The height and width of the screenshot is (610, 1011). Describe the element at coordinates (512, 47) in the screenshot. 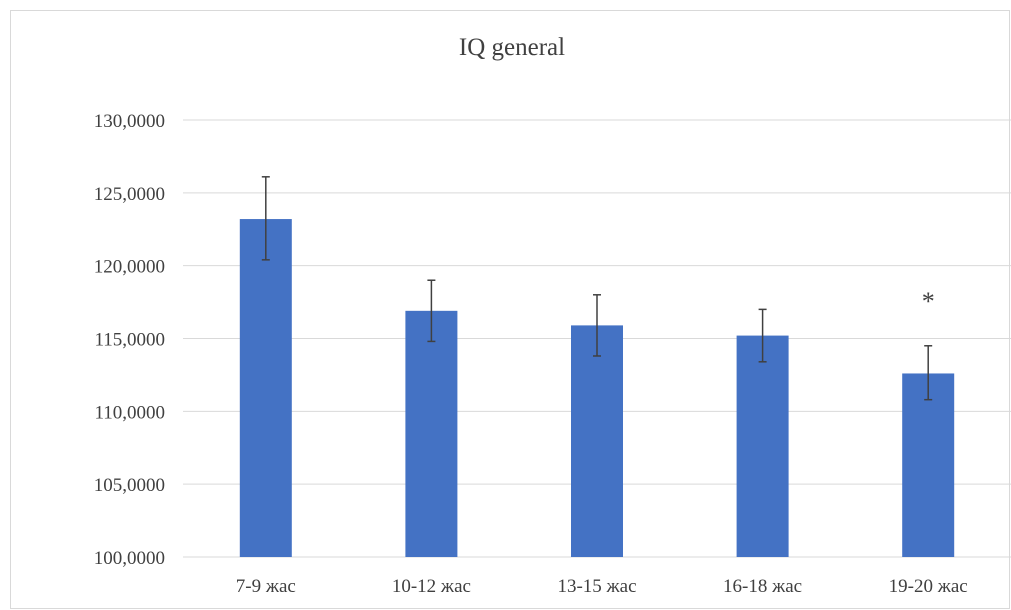

I see `chart-title: IQ general` at that location.